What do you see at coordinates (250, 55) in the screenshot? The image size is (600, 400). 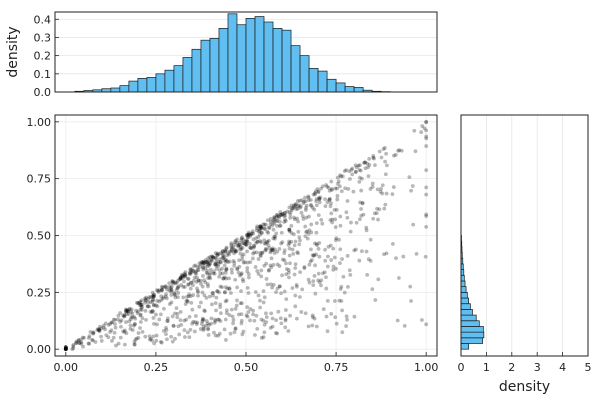 I see `top-histogram-bar` at bounding box center [250, 55].